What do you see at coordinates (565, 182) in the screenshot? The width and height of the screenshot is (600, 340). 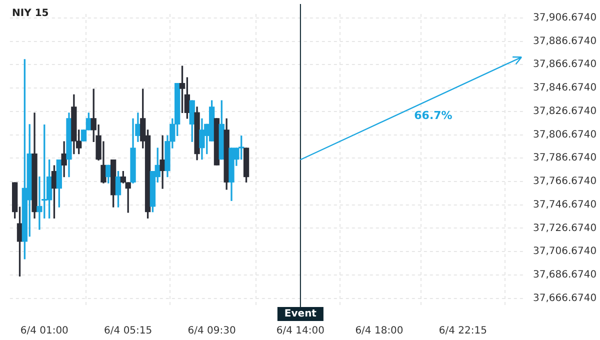 I see `y-tick-label: 37,766.6740` at bounding box center [565, 182].